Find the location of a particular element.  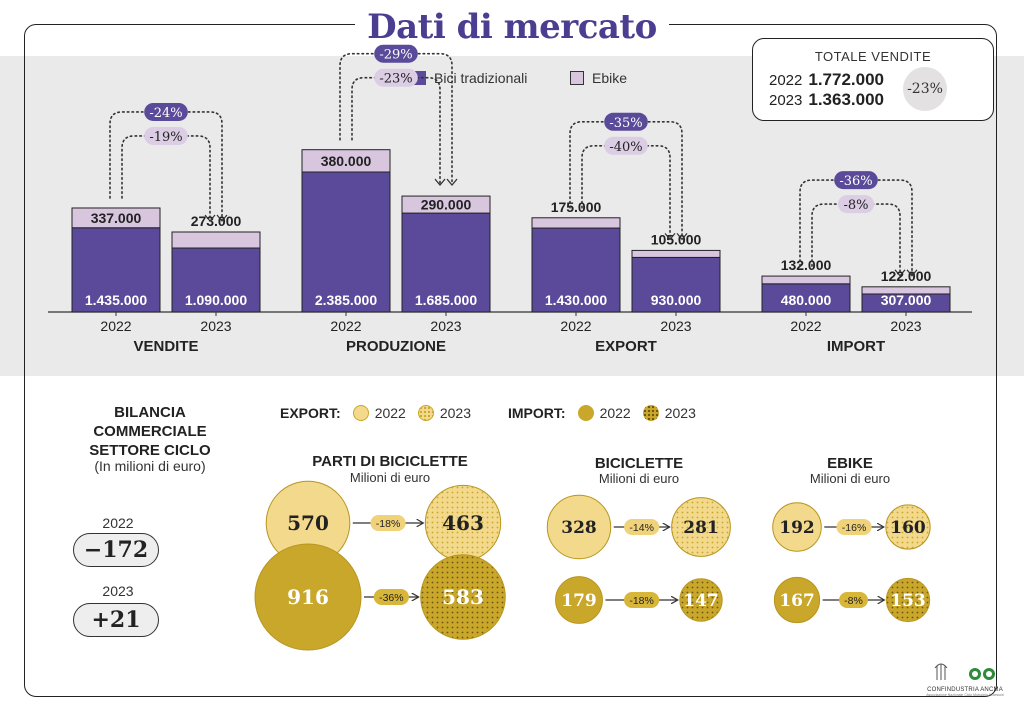

bilancia-value-2022: −172 is located at coordinates (116, 550).